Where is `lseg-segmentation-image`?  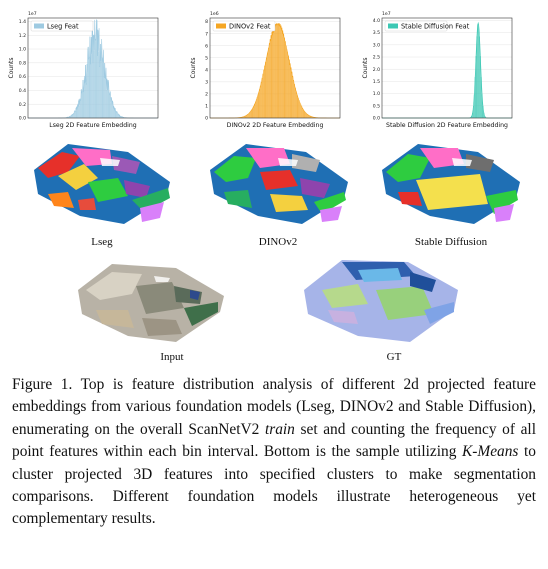
lseg-segmentation-image is located at coordinates (102, 184).